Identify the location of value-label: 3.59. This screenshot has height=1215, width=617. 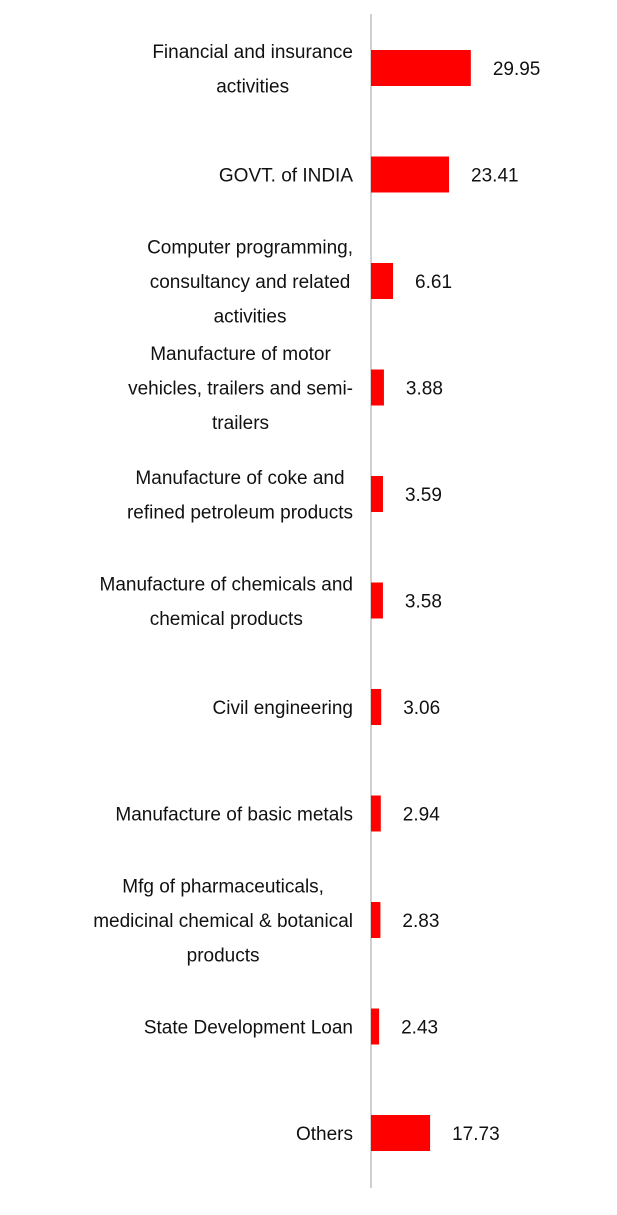
(423, 495).